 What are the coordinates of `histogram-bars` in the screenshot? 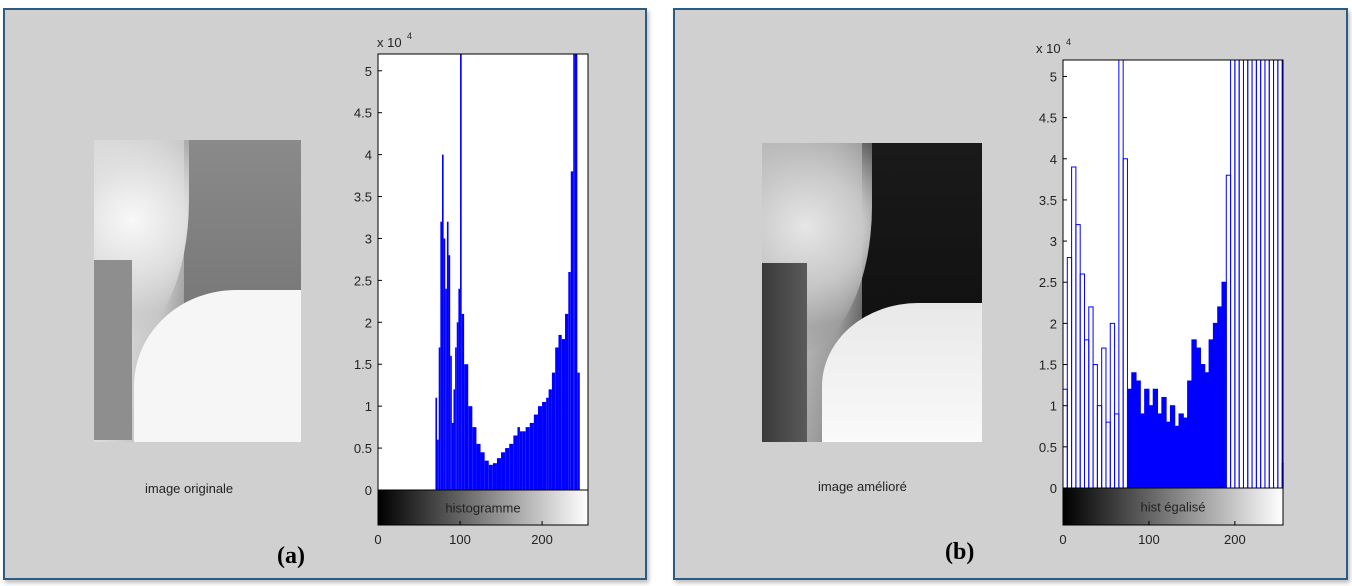 It's located at (507, 272).